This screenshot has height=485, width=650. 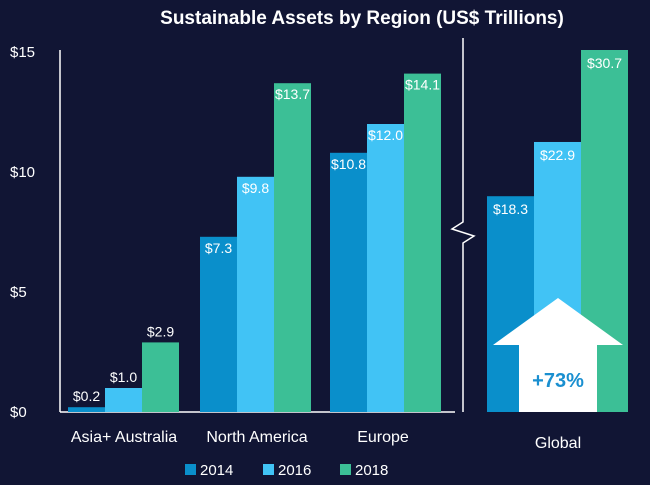 I want to click on category-label: North America, so click(x=256, y=437).